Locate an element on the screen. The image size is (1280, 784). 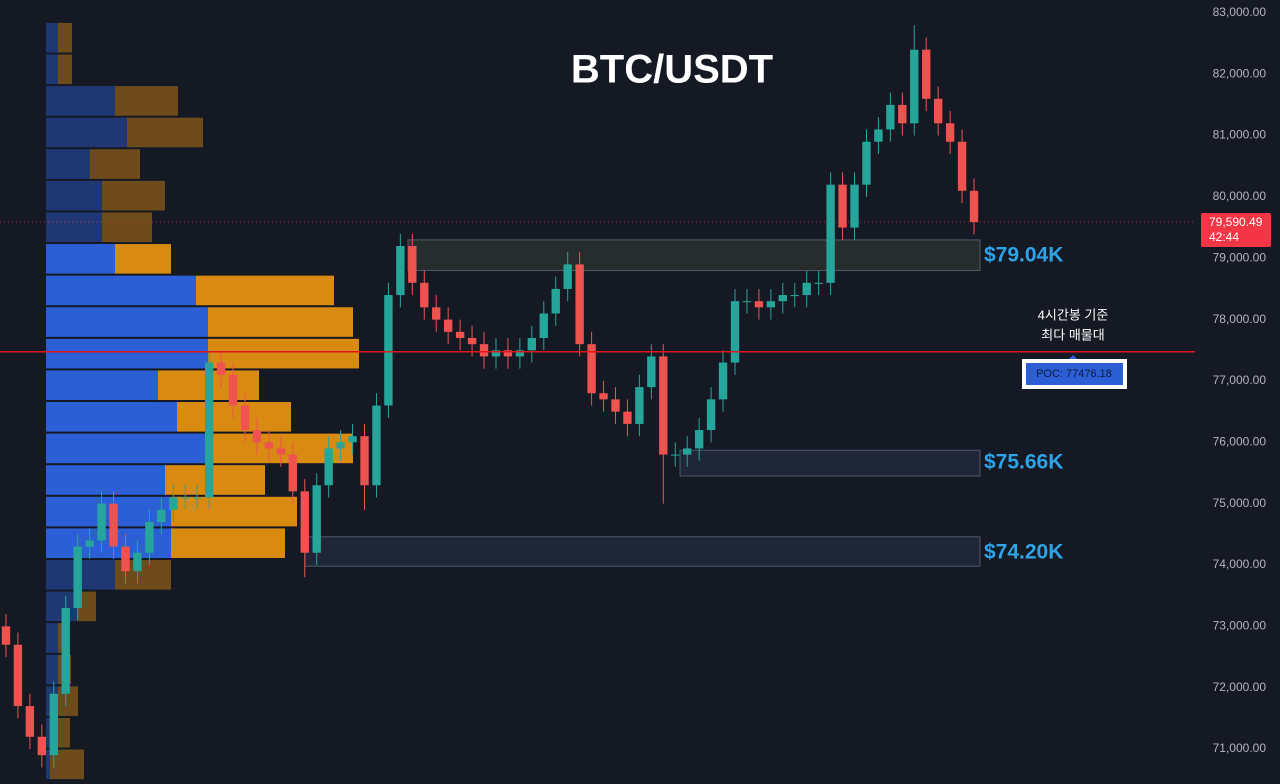
y-tick-label: 75,000.00 is located at coordinates (1240, 503).